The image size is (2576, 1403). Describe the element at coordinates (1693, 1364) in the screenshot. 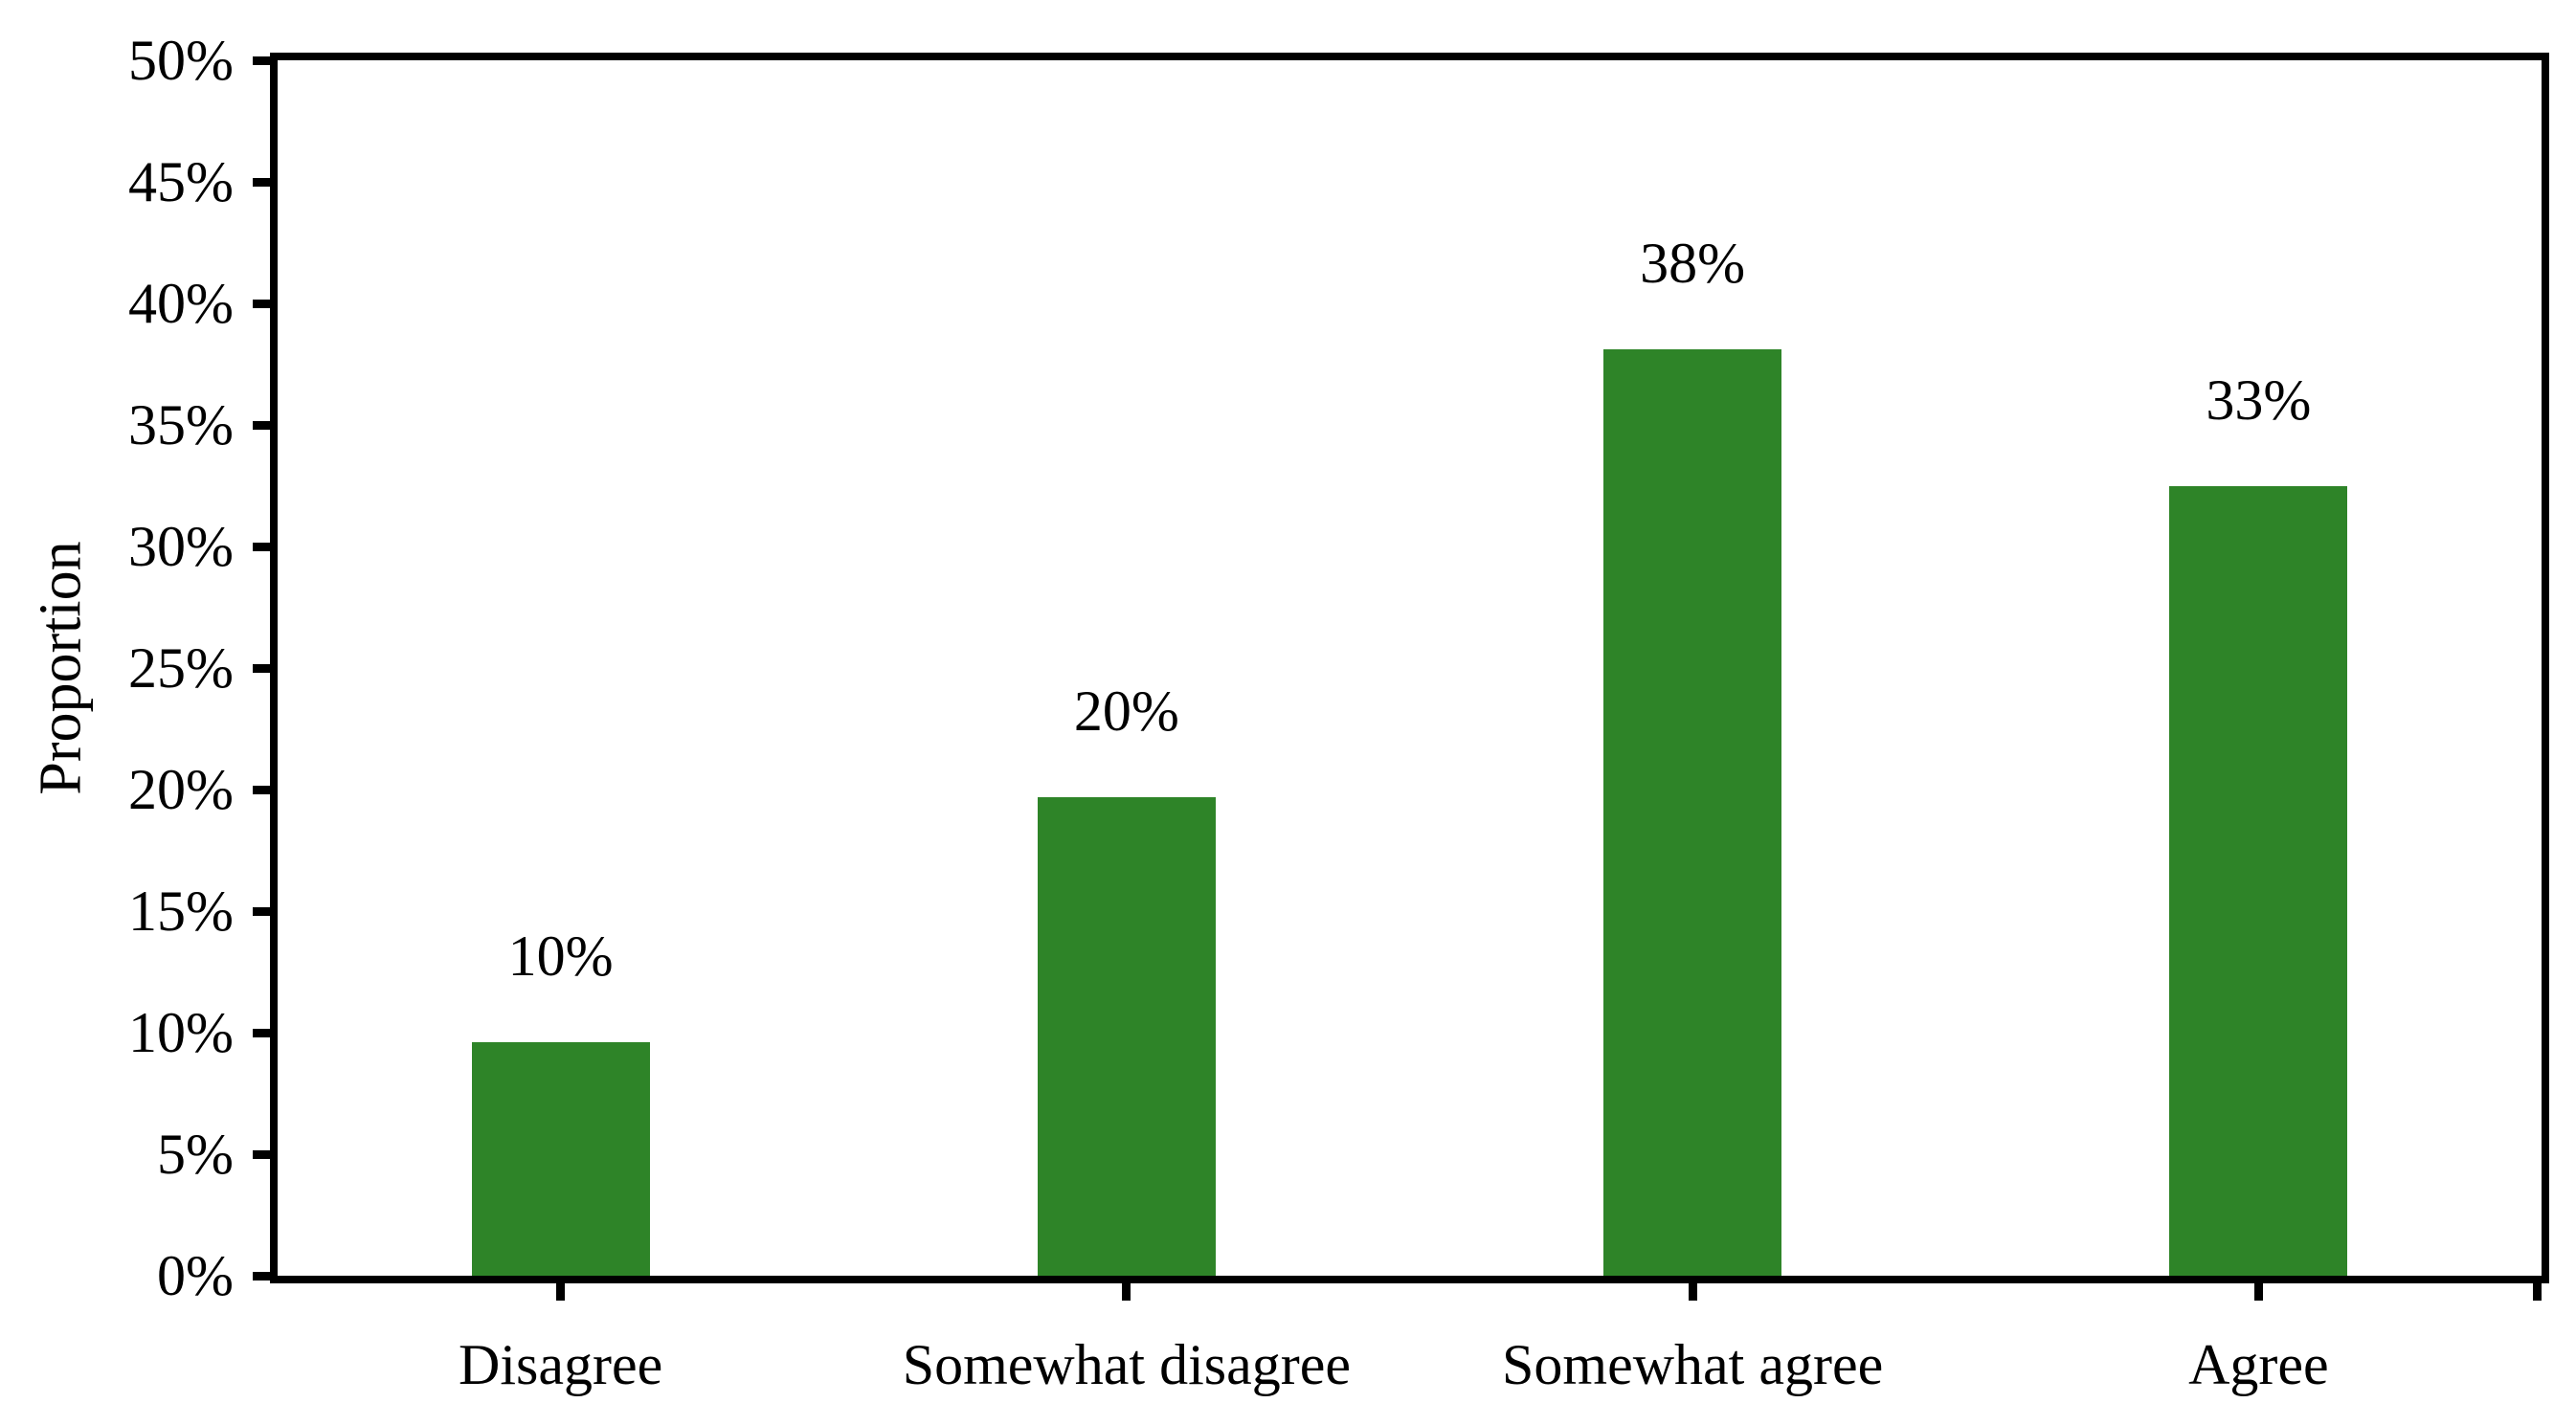

I see `x-axis-category-label: Somewhat agree` at that location.